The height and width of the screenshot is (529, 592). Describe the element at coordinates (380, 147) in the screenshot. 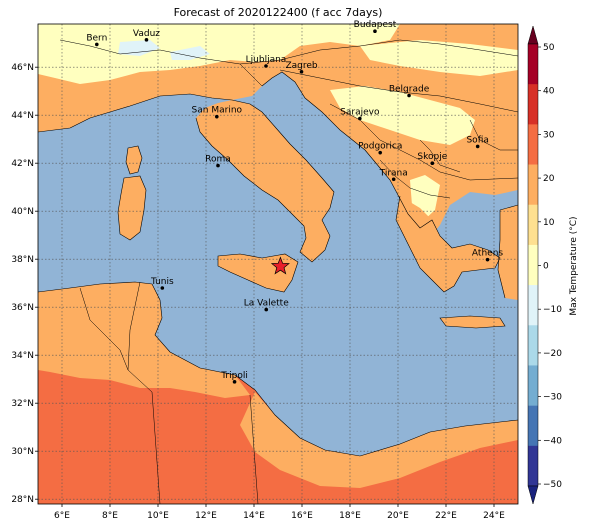

I see `city-label: Podgorica` at that location.